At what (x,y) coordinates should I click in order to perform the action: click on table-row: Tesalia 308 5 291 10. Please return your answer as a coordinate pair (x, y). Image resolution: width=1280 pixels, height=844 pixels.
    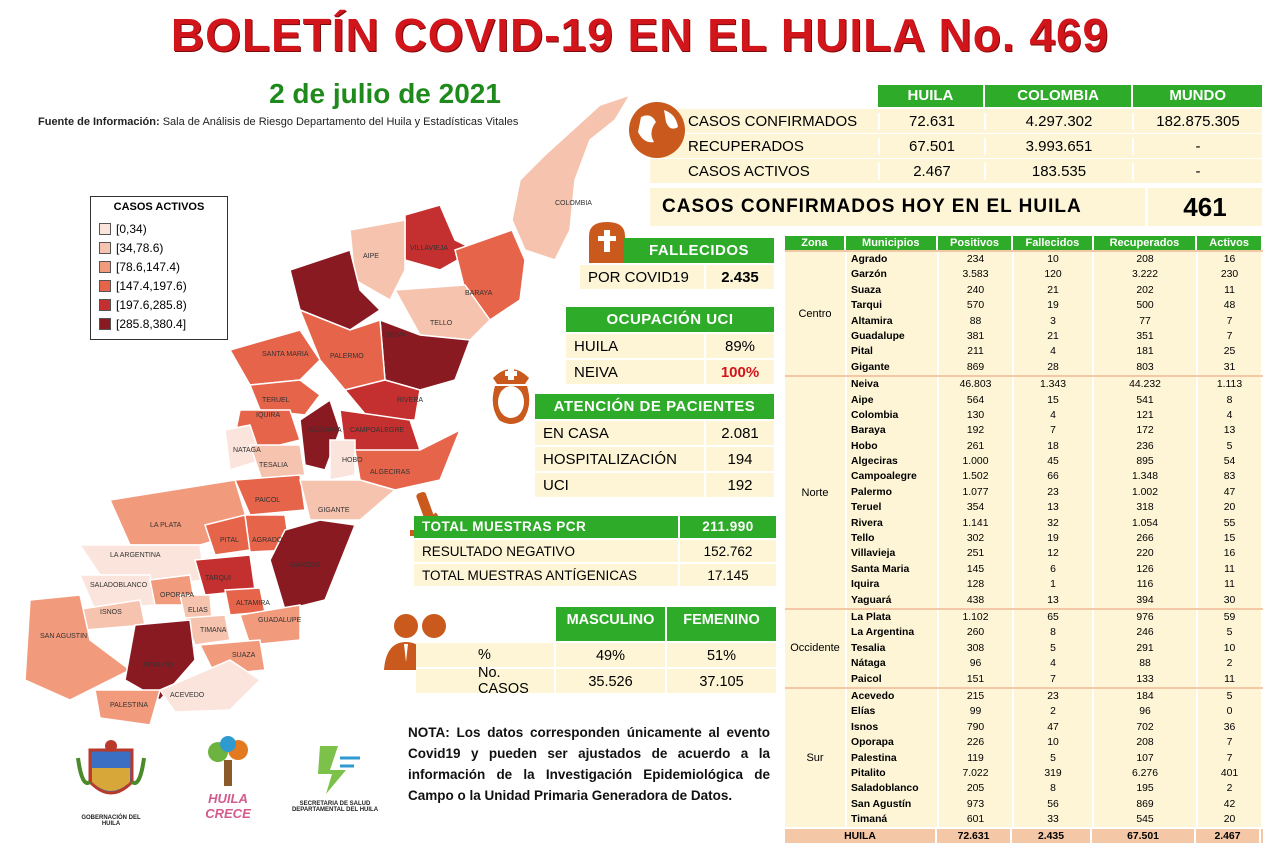
    Looking at the image, I should click on (1055, 648).